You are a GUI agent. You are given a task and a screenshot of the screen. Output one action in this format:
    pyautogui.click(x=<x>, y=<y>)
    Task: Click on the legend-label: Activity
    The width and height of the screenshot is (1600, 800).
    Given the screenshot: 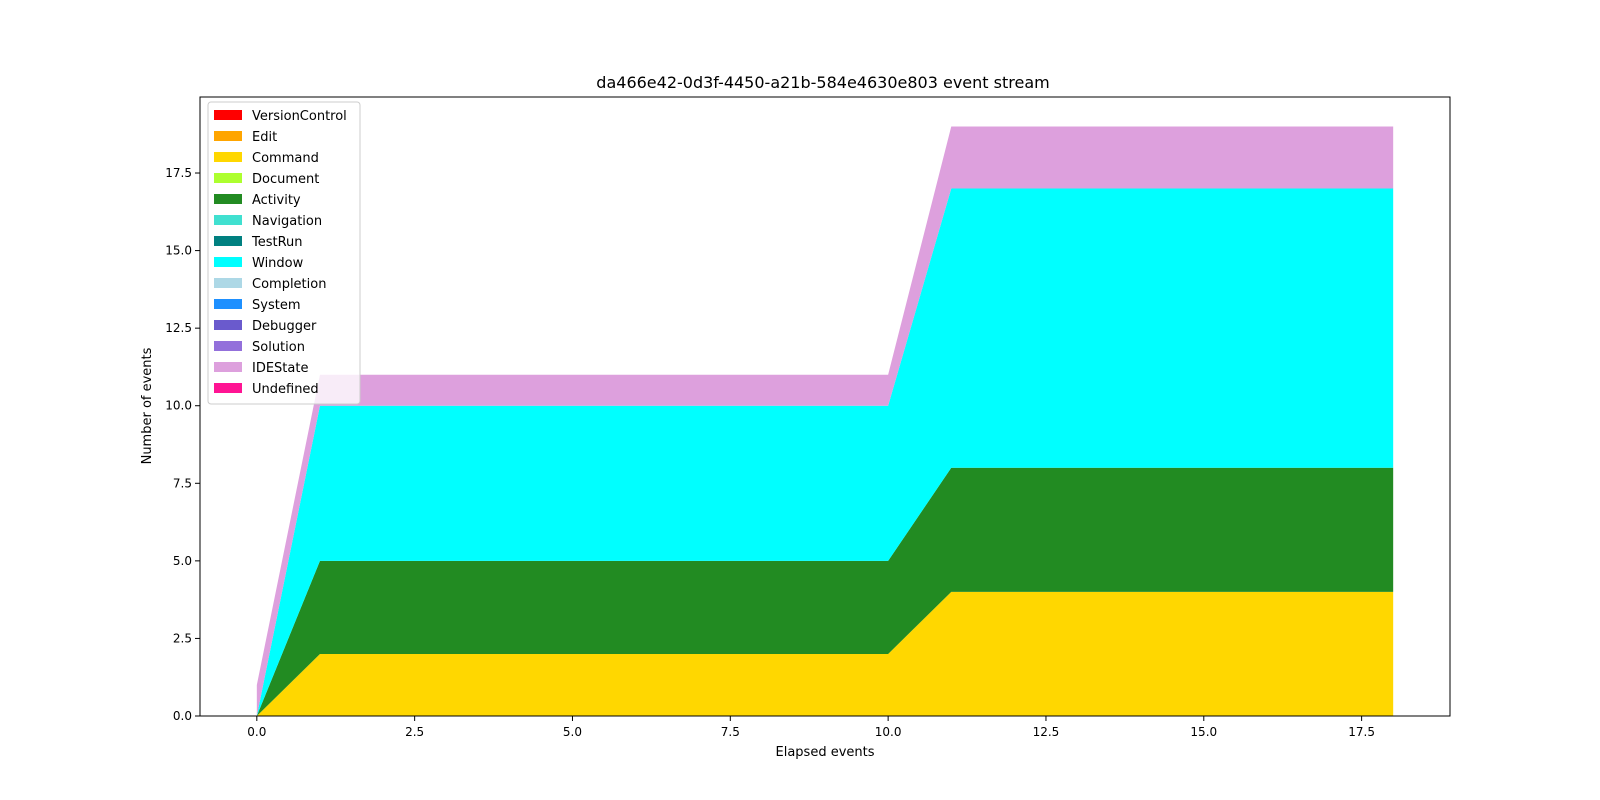 What is the action you would take?
    pyautogui.click(x=276, y=200)
    